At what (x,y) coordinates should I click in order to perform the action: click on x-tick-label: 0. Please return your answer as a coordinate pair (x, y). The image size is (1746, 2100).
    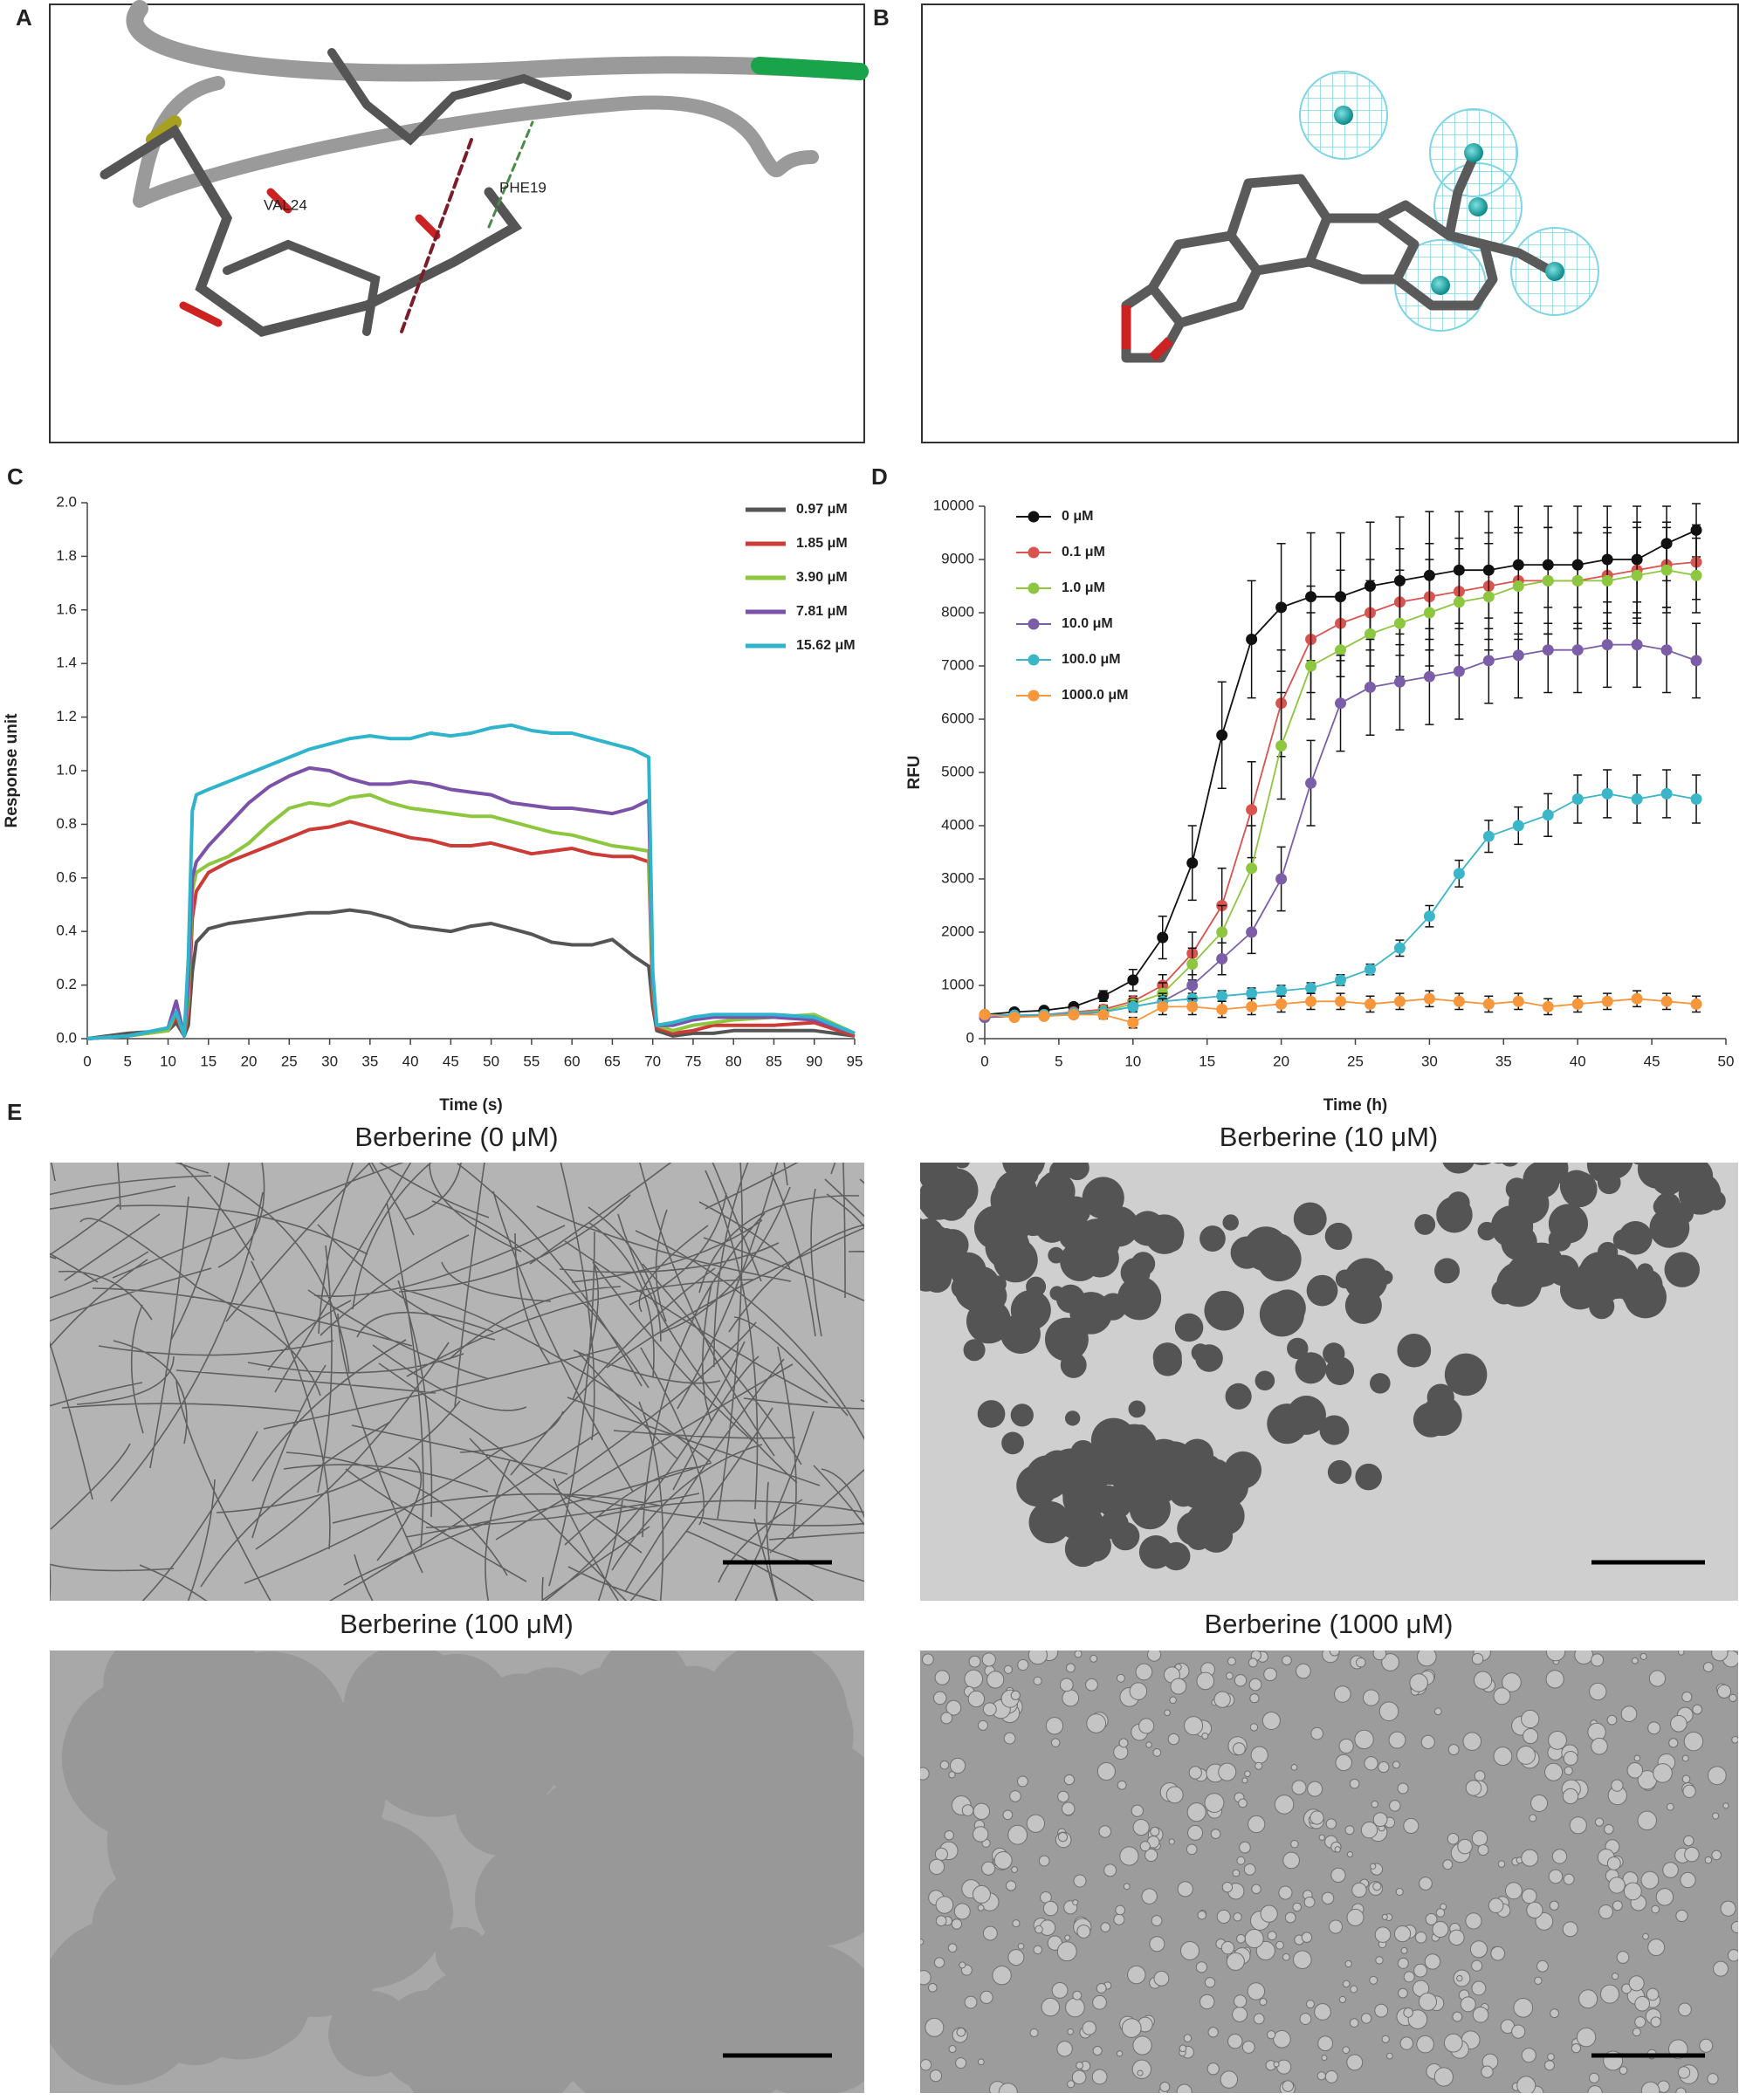
    Looking at the image, I should click on (87, 1061).